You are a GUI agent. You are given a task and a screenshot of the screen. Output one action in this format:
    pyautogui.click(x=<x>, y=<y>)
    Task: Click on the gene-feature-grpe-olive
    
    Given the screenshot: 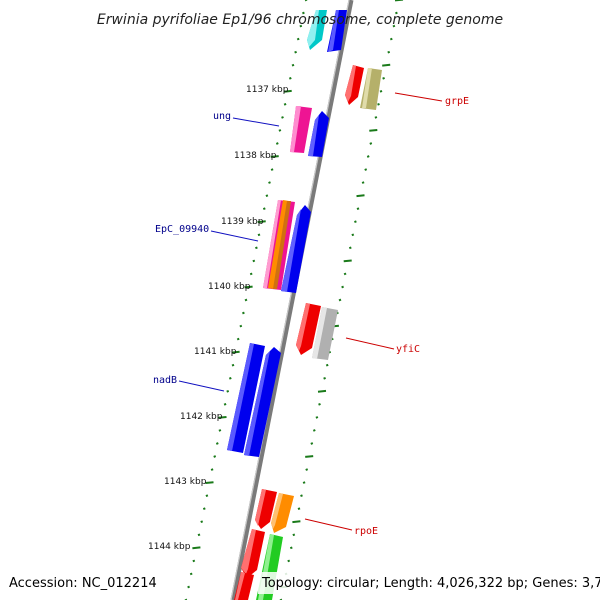 What is the action you would take?
    pyautogui.click(x=371, y=89)
    